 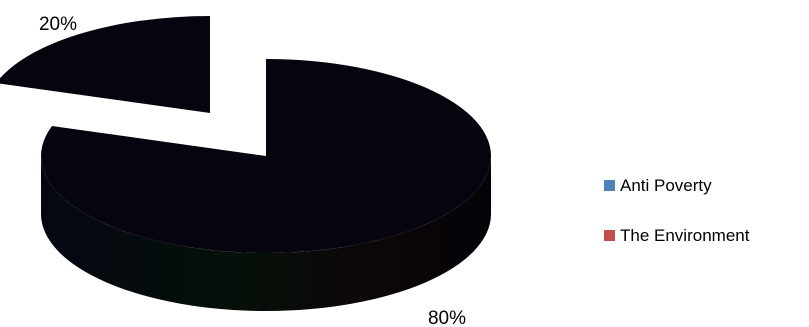 I want to click on legend-swatch-the-environment, so click(x=609, y=235).